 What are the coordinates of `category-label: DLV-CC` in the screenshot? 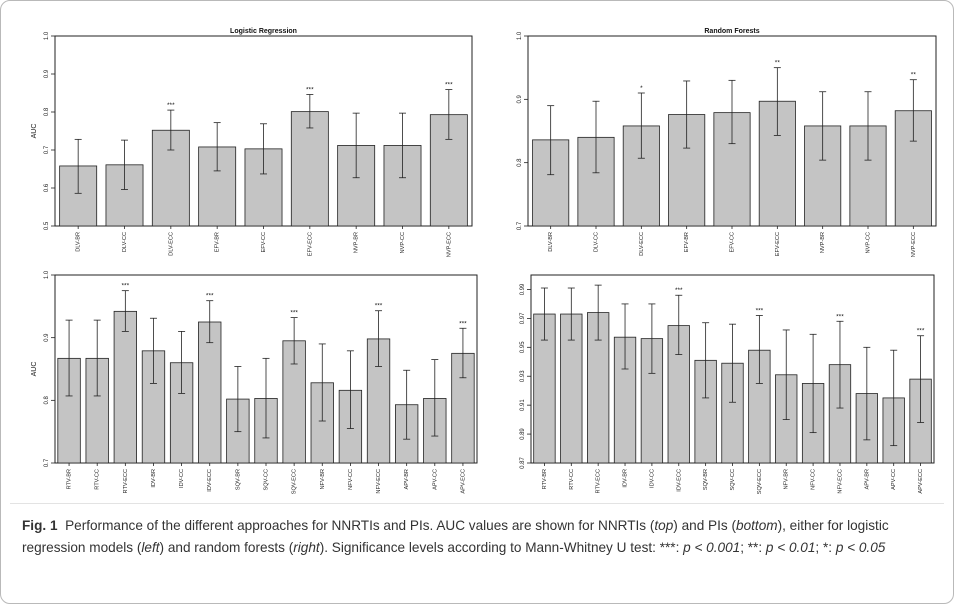 It's located at (596, 242).